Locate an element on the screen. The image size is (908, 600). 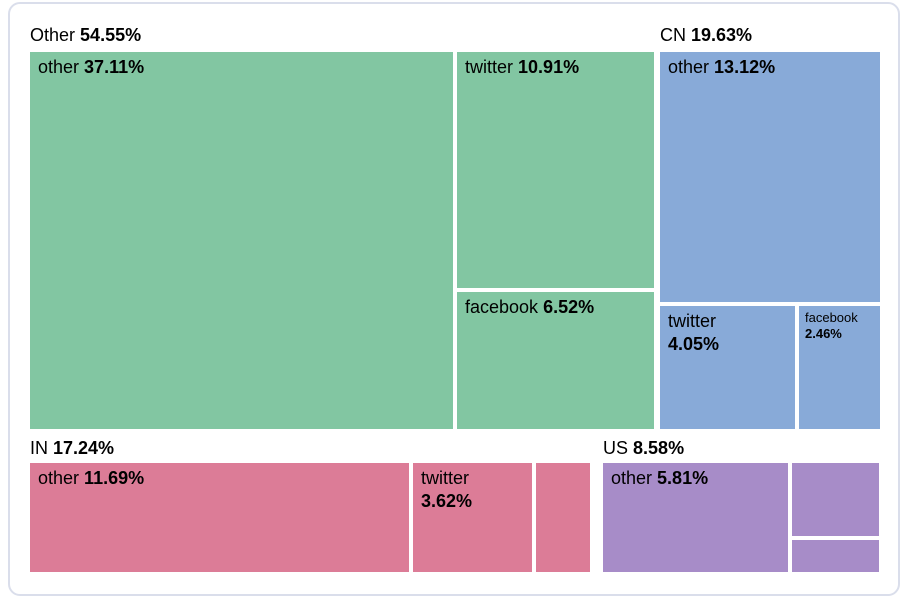
treemap-cell-in-other: other 11.69% is located at coordinates (219, 517).